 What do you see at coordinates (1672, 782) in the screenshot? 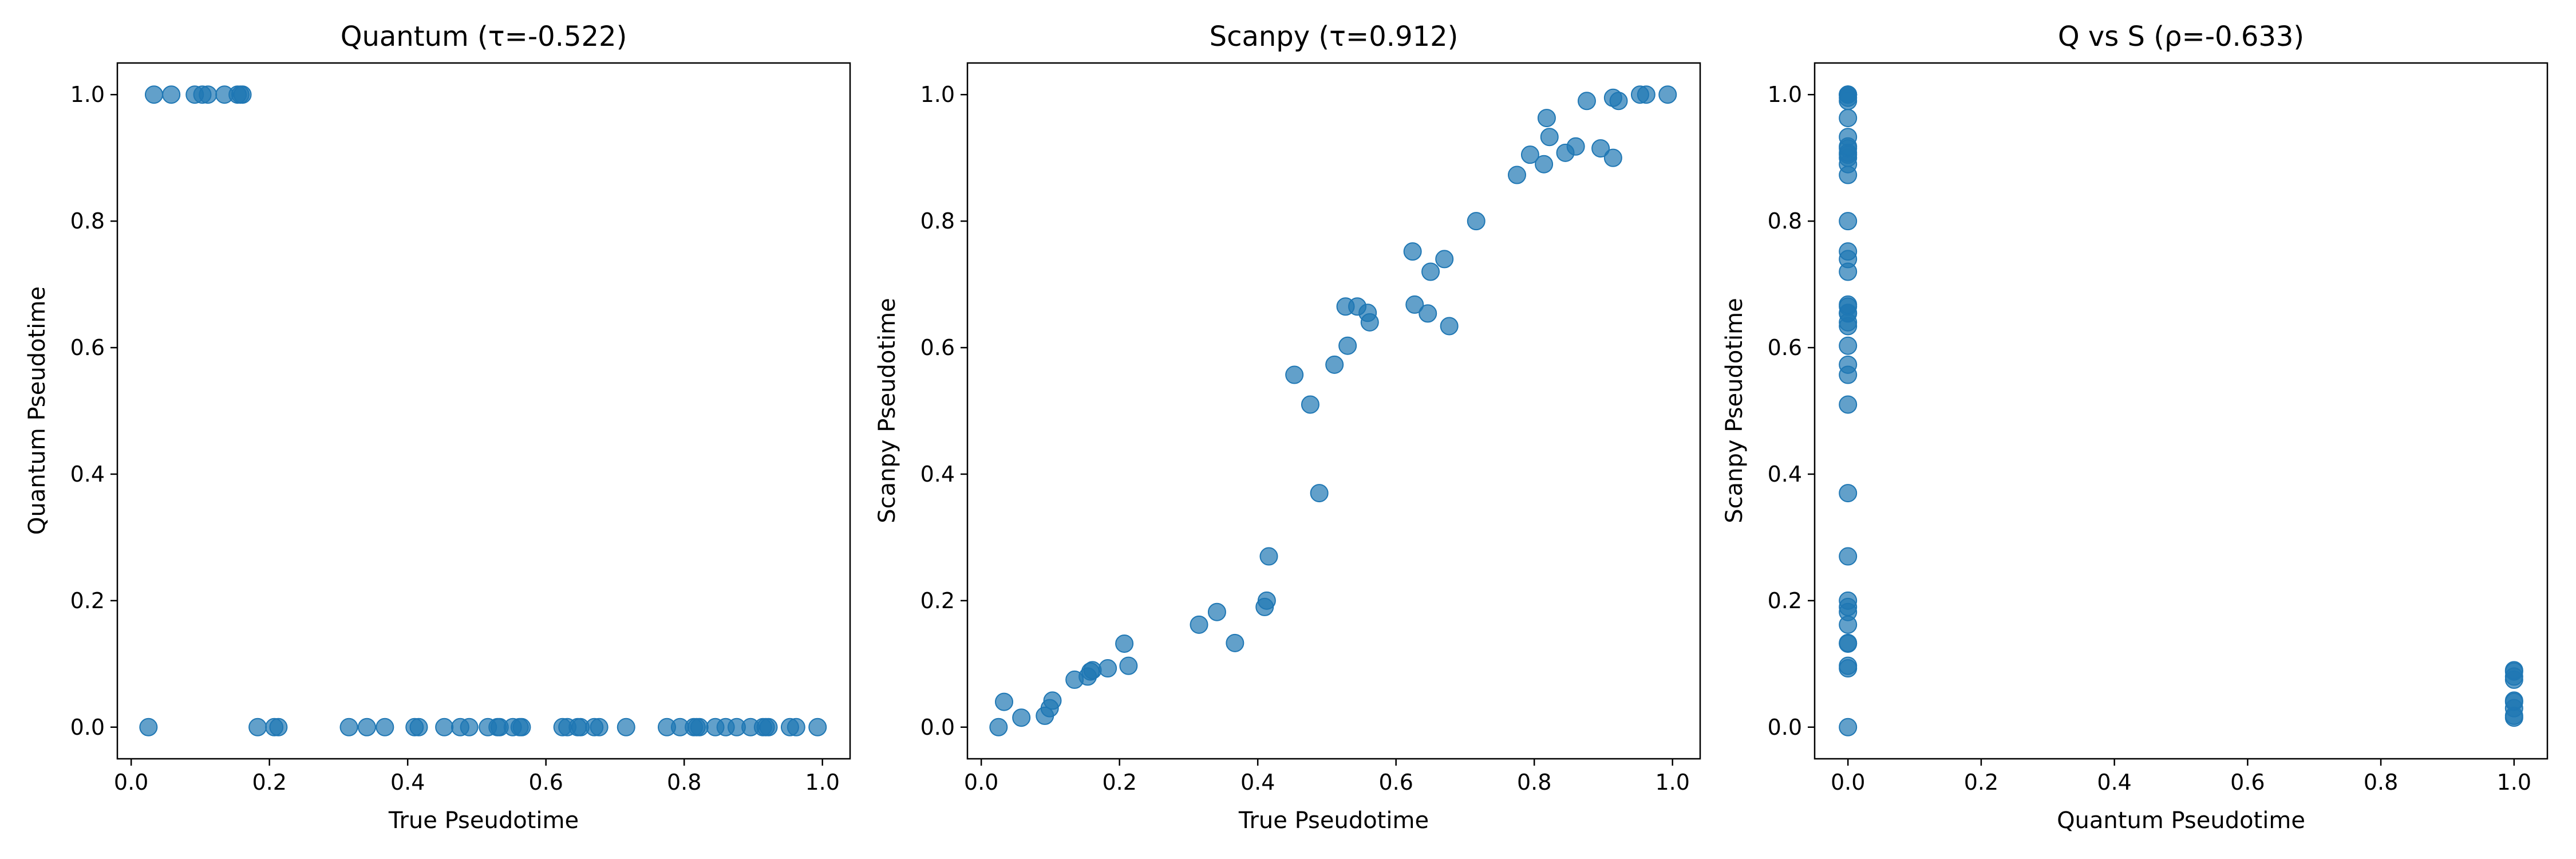
I see `x-tick-label: 1.0` at bounding box center [1672, 782].